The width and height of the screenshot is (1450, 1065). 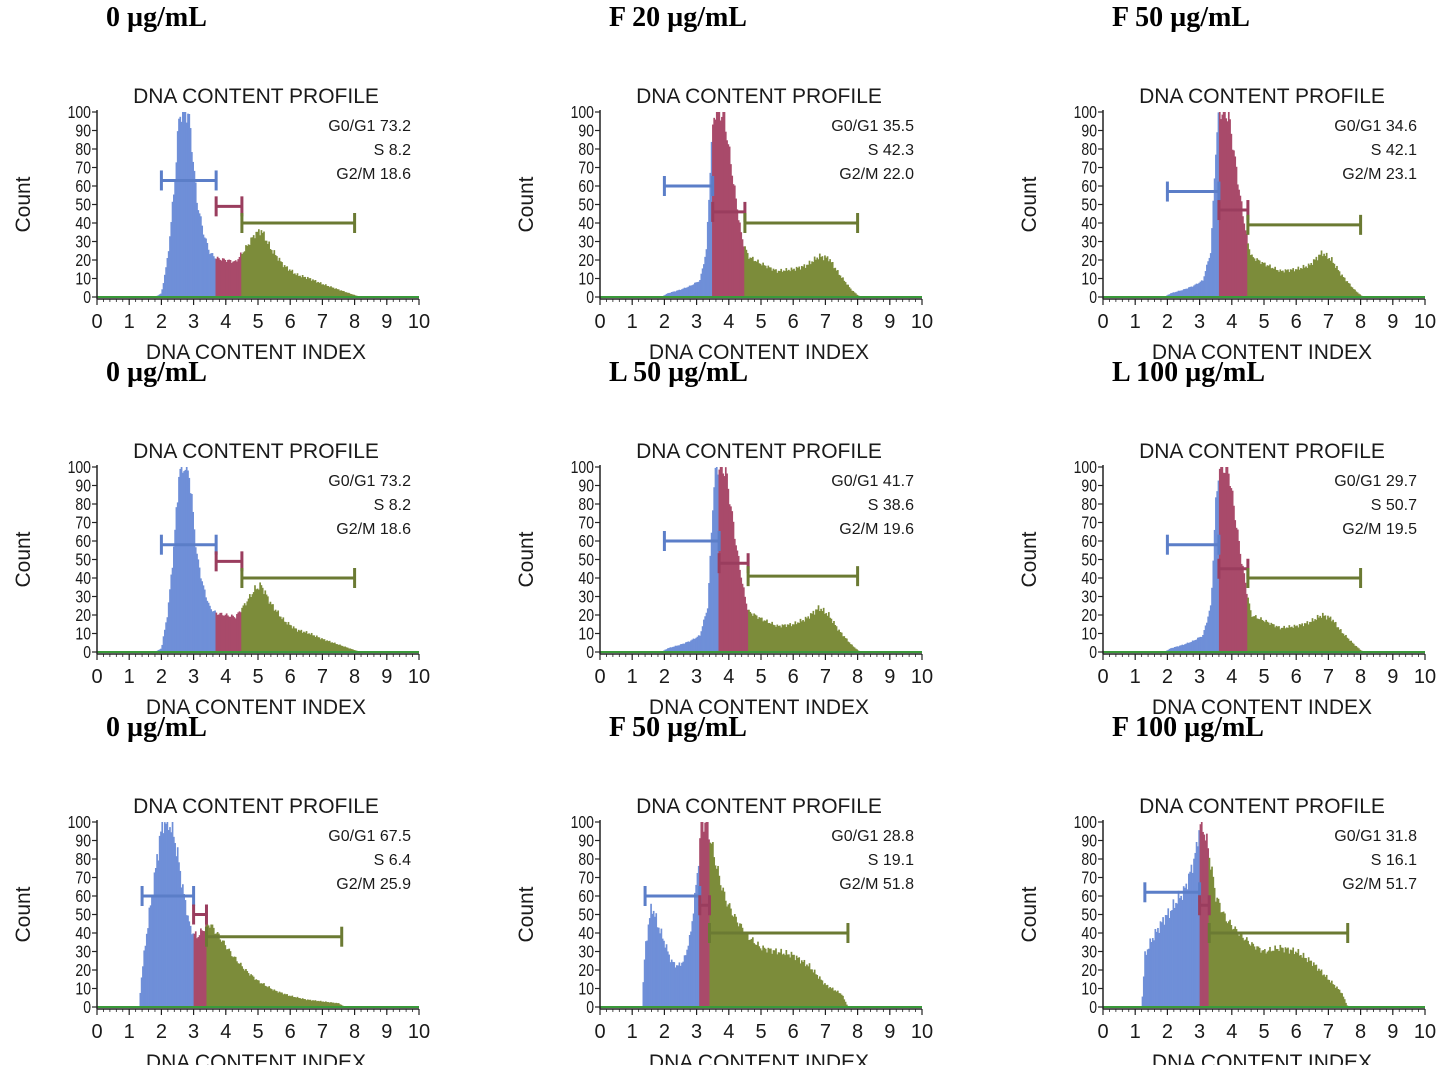 What do you see at coordinates (857, 1032) in the screenshot?
I see `x-tick-label: 8` at bounding box center [857, 1032].